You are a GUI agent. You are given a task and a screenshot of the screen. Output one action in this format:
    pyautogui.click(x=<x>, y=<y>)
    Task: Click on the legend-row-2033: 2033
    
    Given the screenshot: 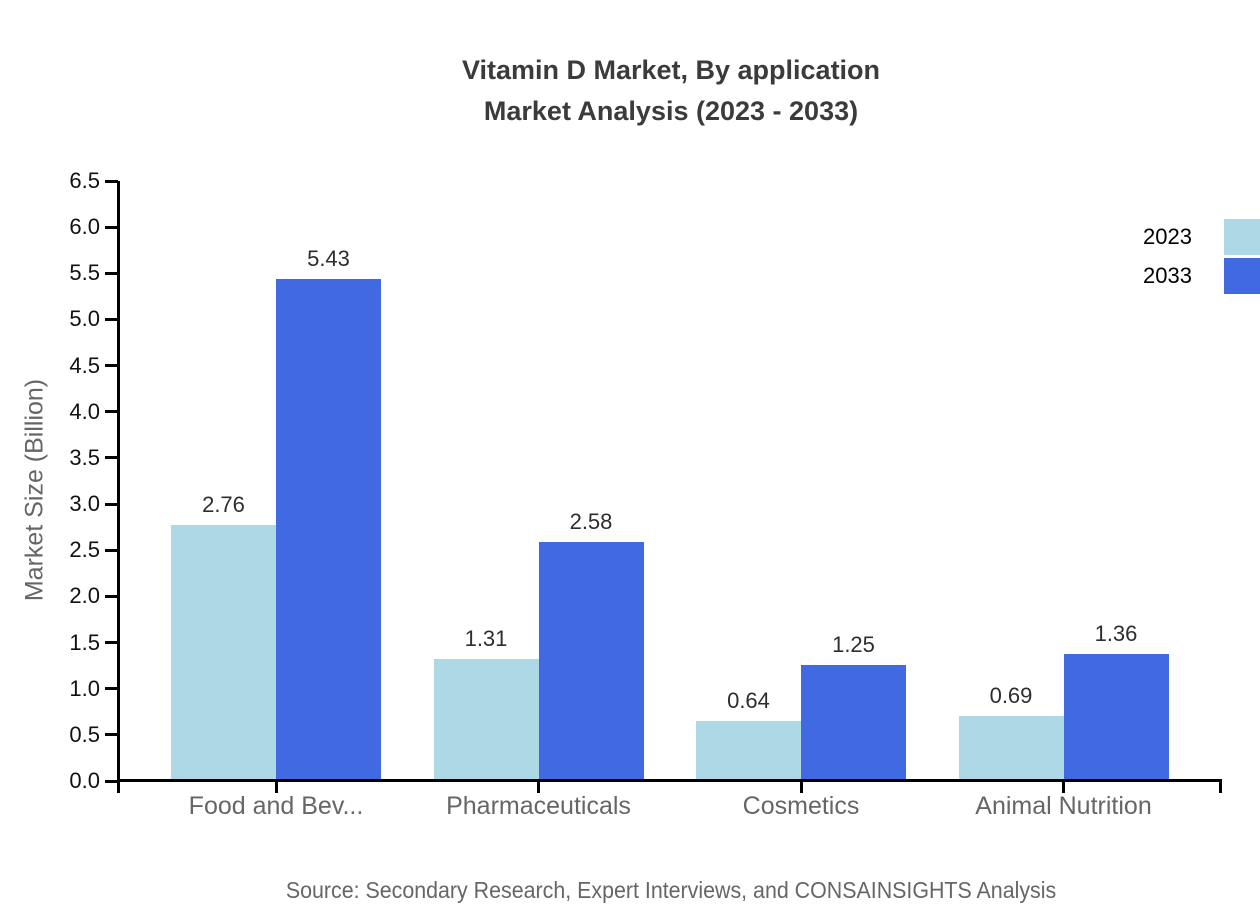 What is the action you would take?
    pyautogui.click(x=1201, y=276)
    